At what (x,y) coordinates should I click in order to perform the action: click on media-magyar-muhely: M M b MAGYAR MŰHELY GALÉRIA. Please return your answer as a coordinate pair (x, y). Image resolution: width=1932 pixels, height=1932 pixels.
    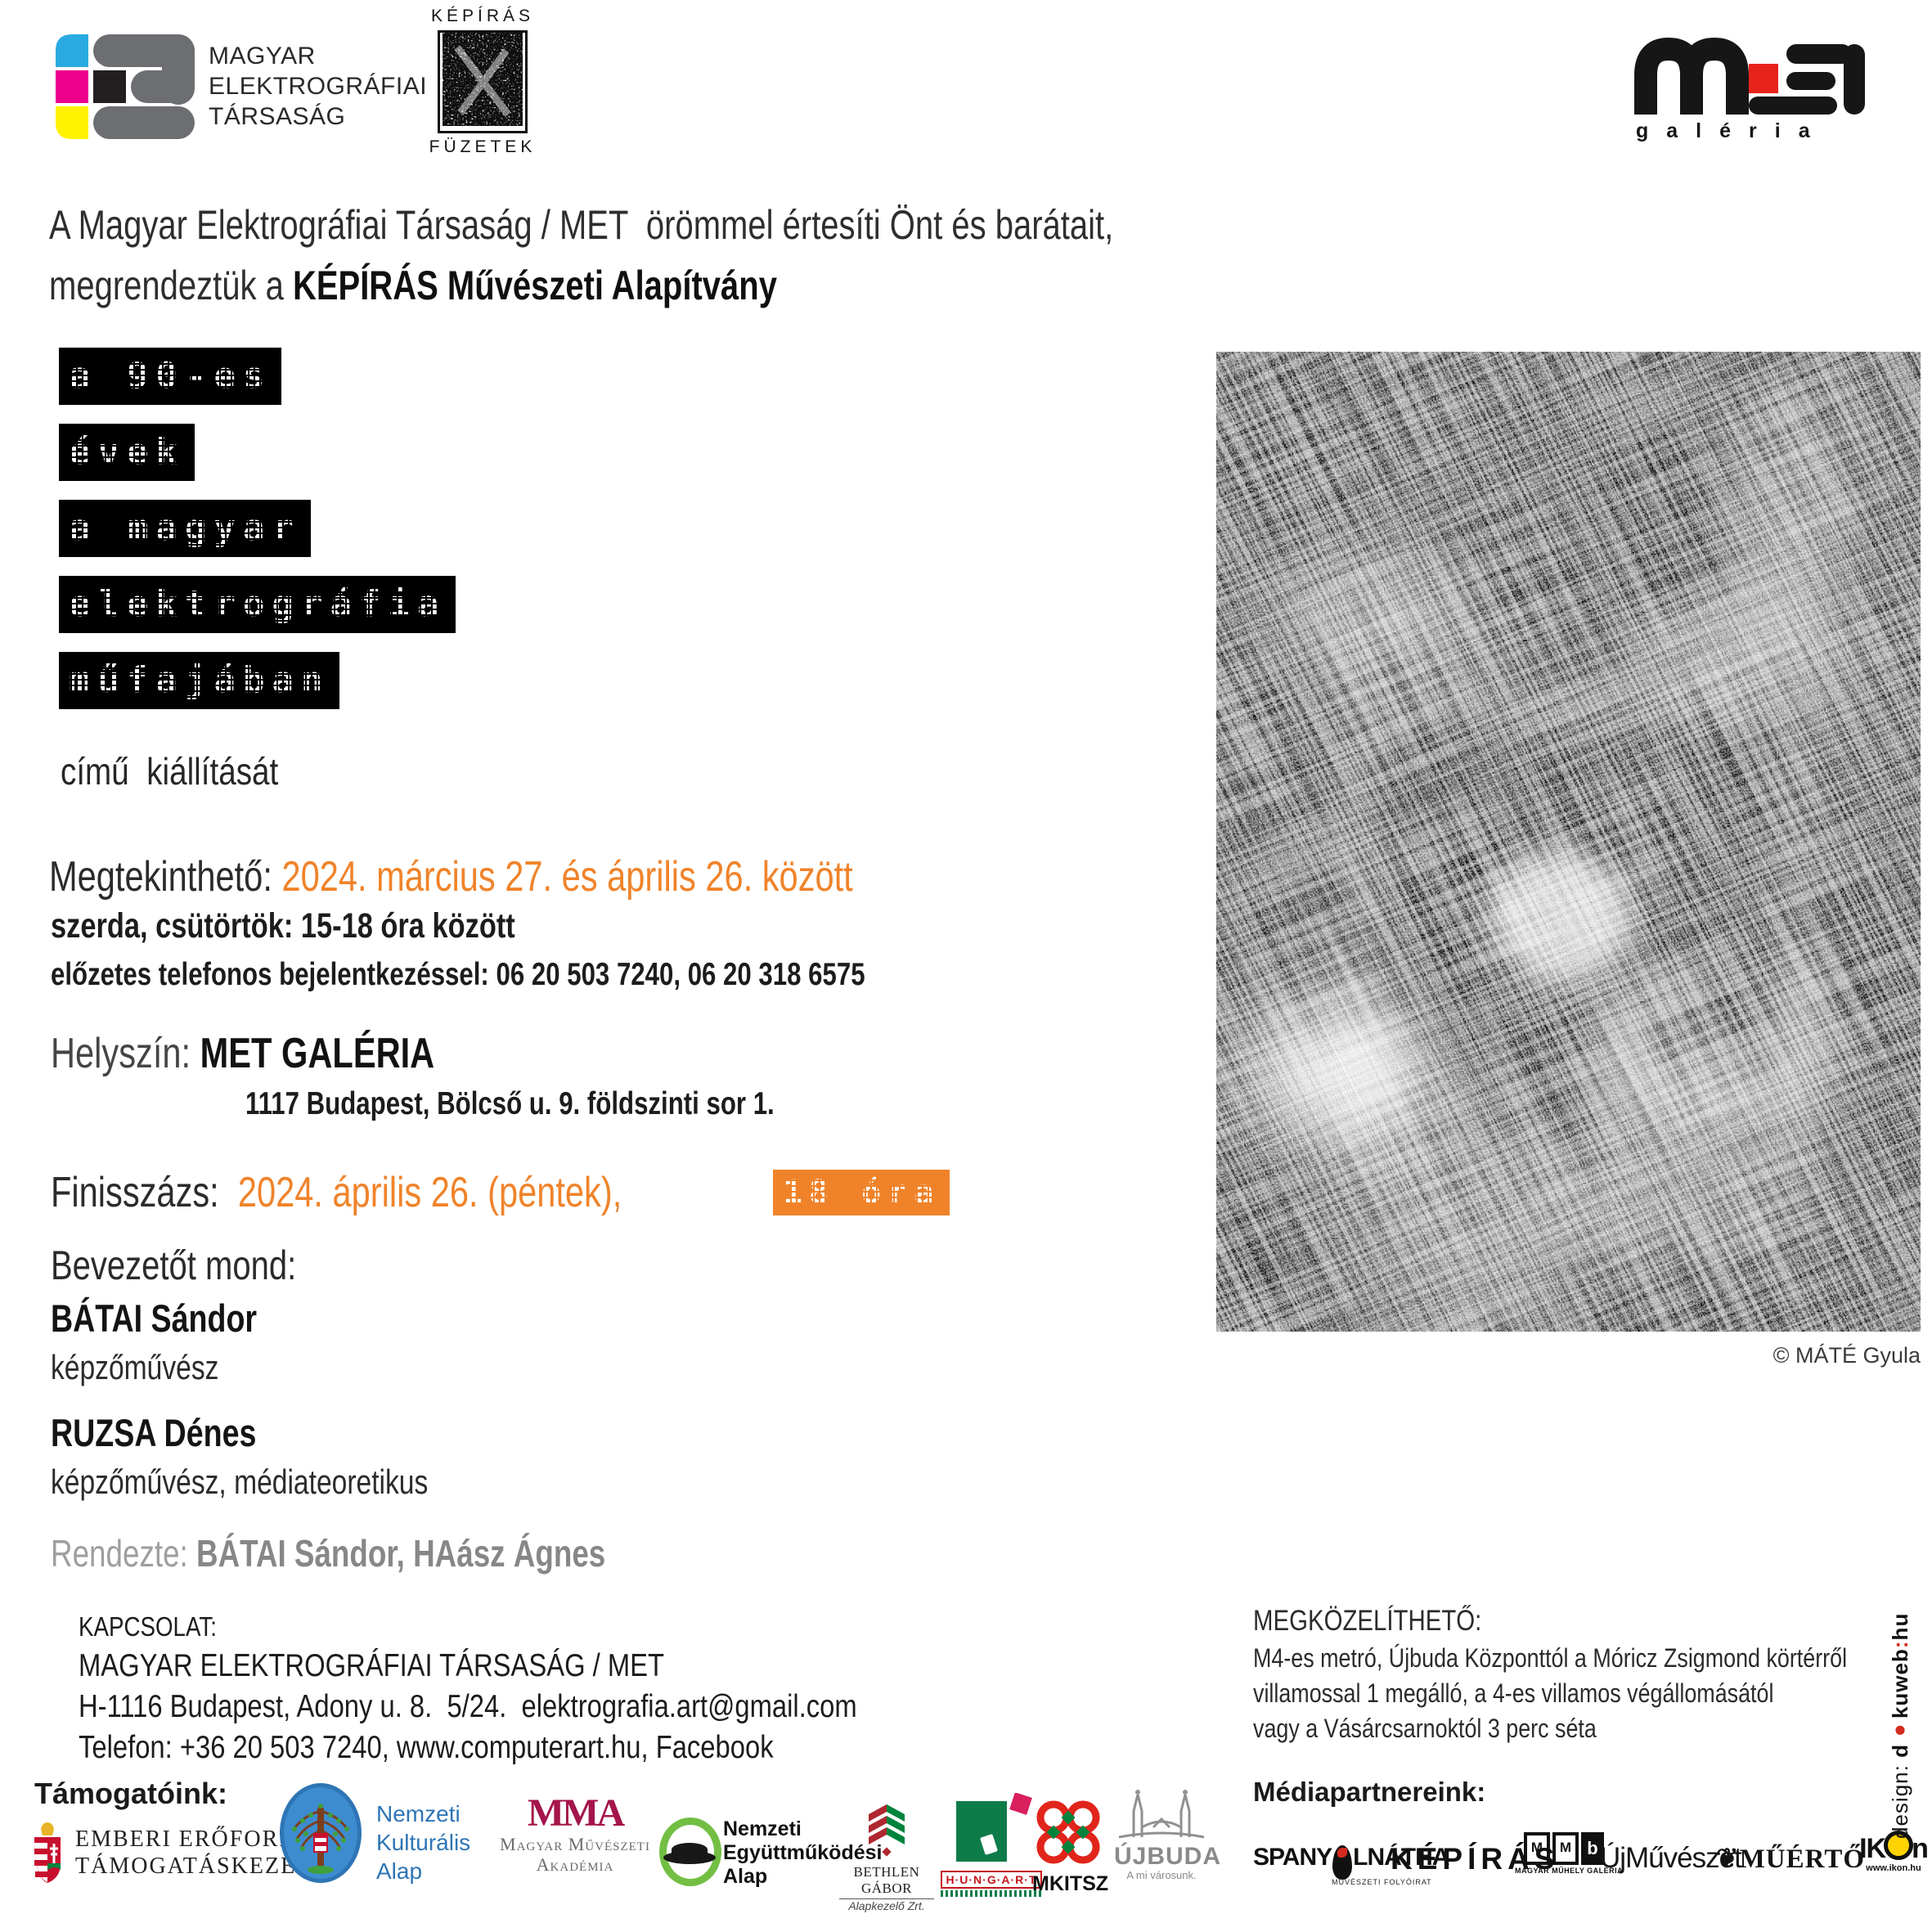
    Looking at the image, I should click on (1570, 1853).